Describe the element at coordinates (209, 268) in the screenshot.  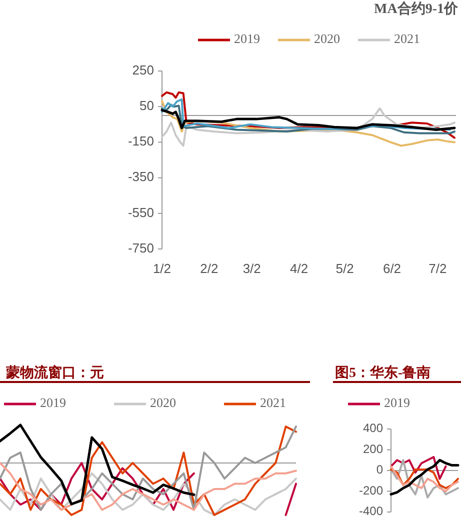
I see `x-tick-label: 2/2` at that location.